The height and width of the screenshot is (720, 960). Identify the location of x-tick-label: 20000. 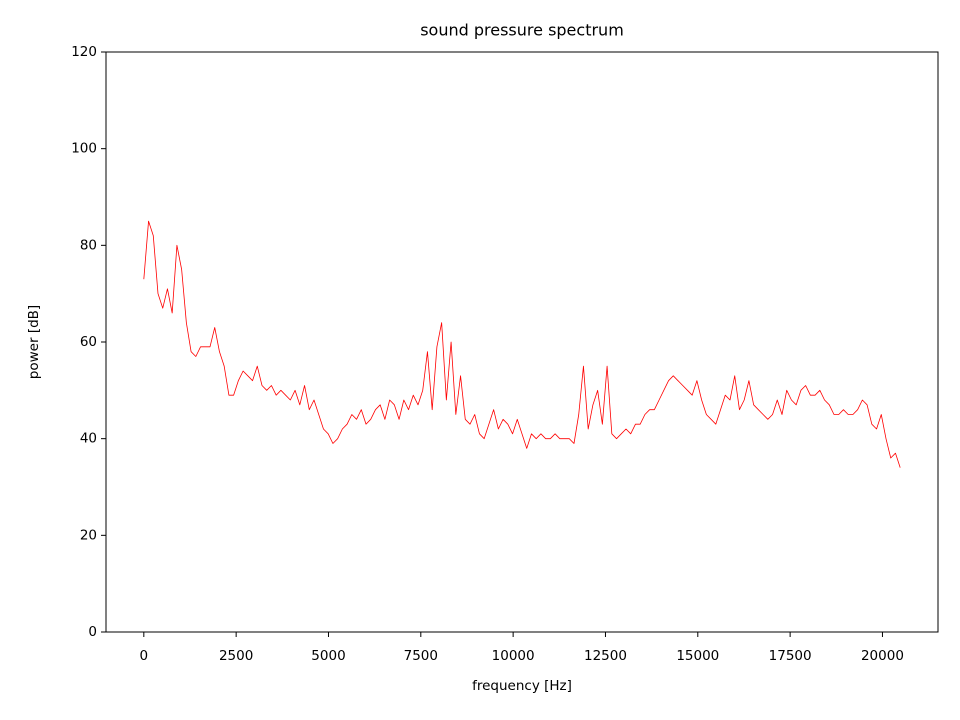
(882, 656).